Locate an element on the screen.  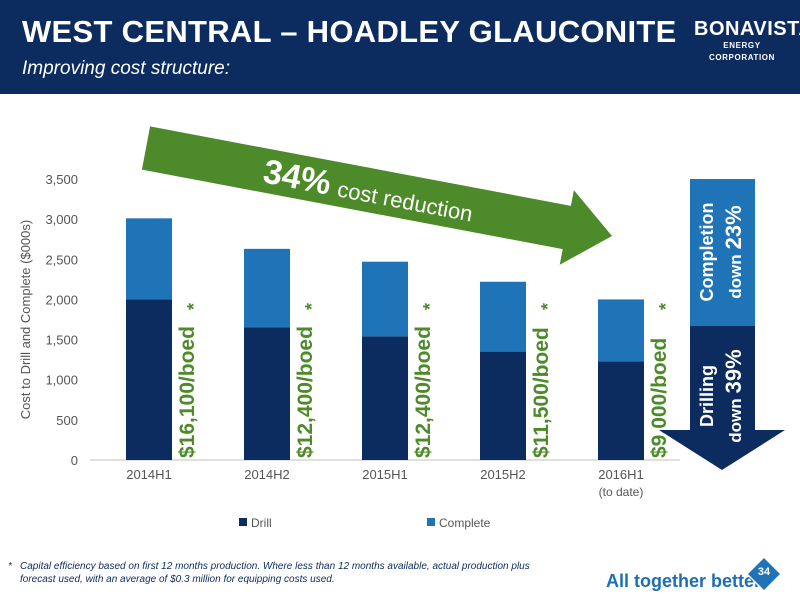
legend-swatch-drill is located at coordinates (243, 522).